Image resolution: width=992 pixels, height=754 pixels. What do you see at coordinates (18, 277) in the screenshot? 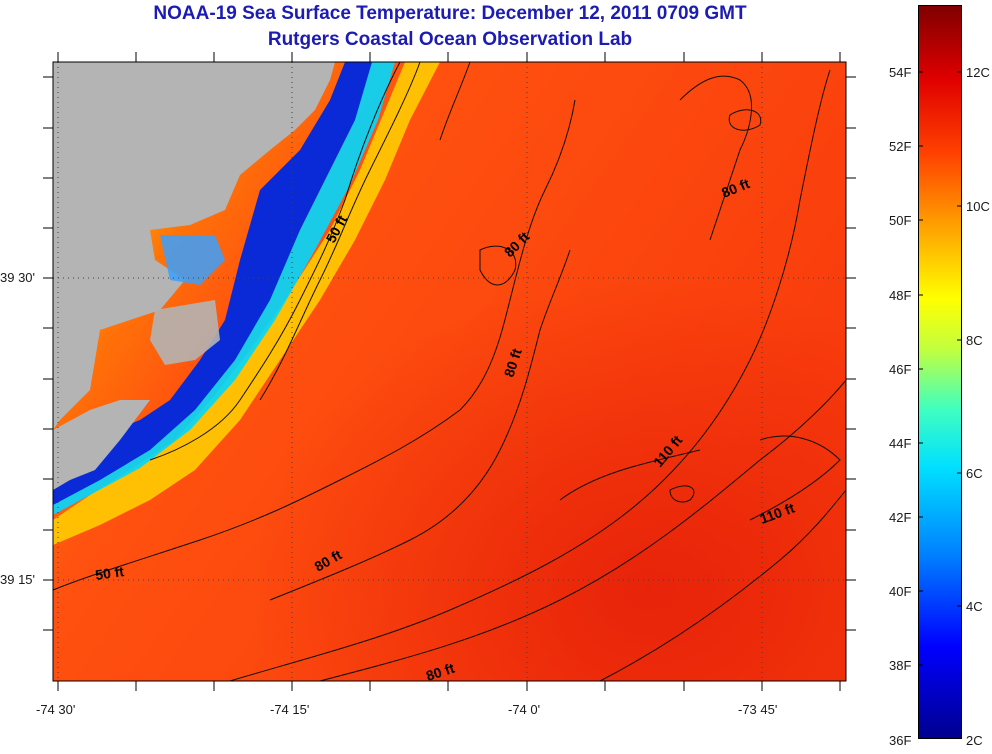
I see `lat-label-39-30: 39 30'` at bounding box center [18, 277].